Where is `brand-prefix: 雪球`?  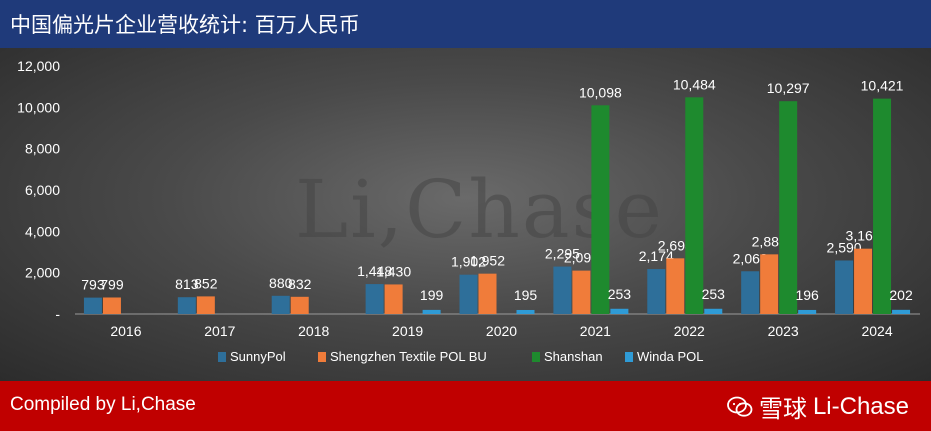 brand-prefix: 雪球 is located at coordinates (782, 409).